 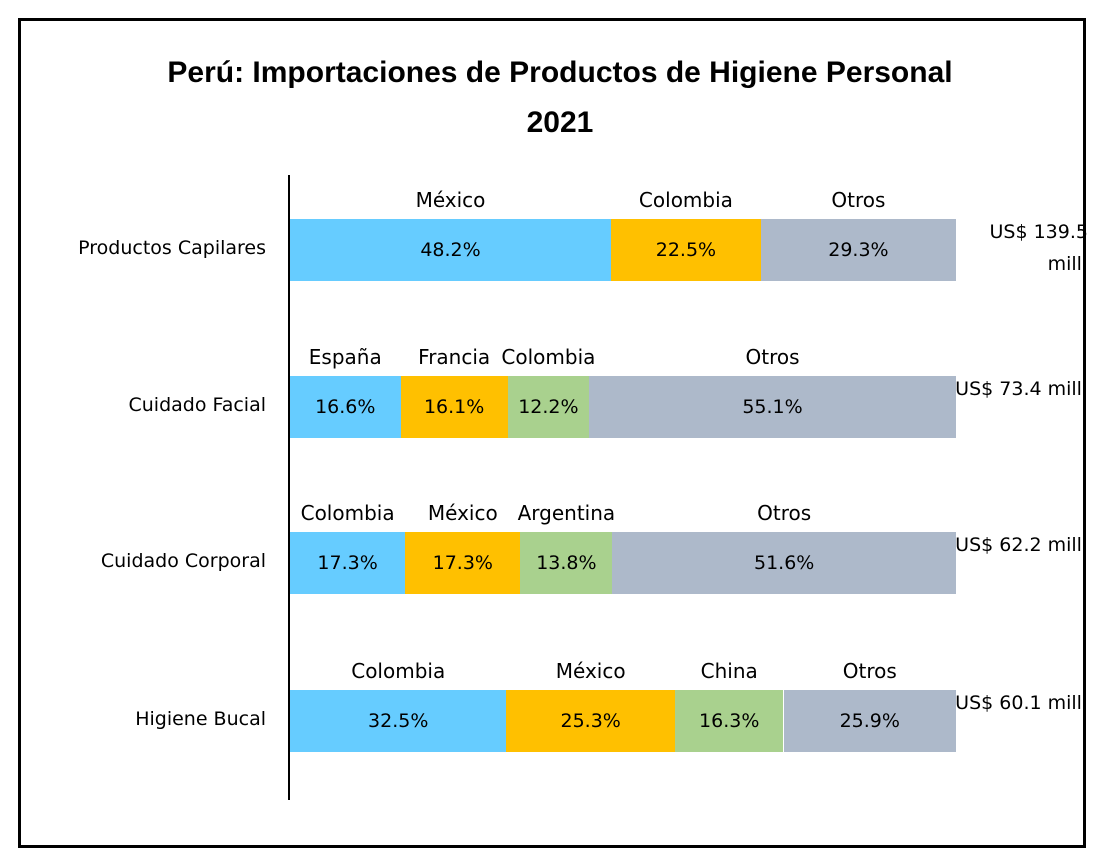 I want to click on segment-name: España, so click(x=345, y=357).